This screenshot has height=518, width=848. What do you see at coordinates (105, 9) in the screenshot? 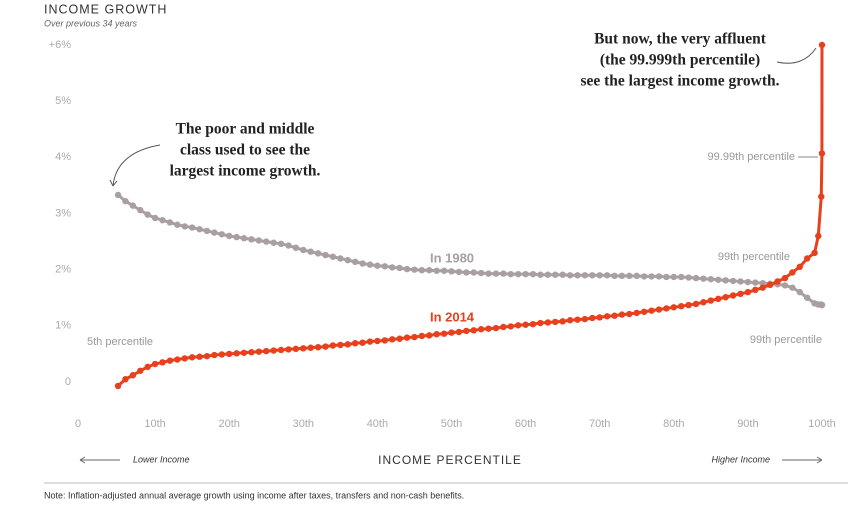
I see `chart-title: INCOME GROWTH` at bounding box center [105, 9].